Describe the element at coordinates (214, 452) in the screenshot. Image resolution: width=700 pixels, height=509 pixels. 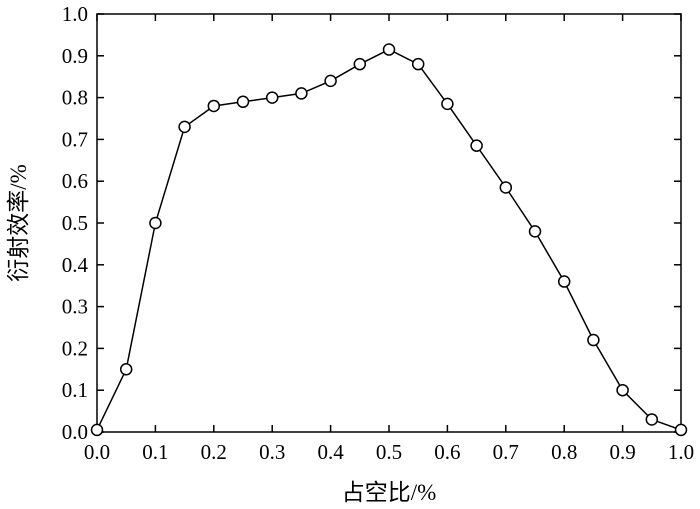
I see `x-tick-label: 0.2` at that location.